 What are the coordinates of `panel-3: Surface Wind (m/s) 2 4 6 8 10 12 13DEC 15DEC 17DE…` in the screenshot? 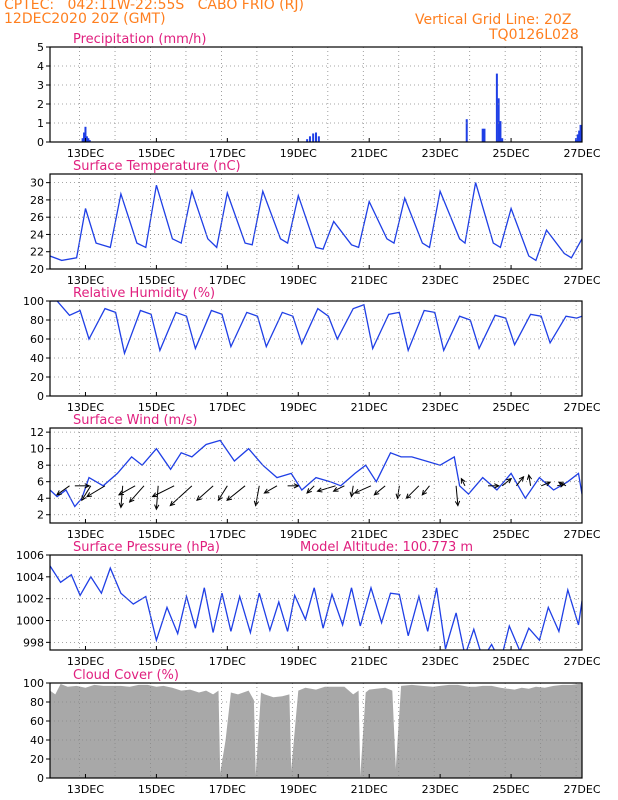 It's located at (315, 477).